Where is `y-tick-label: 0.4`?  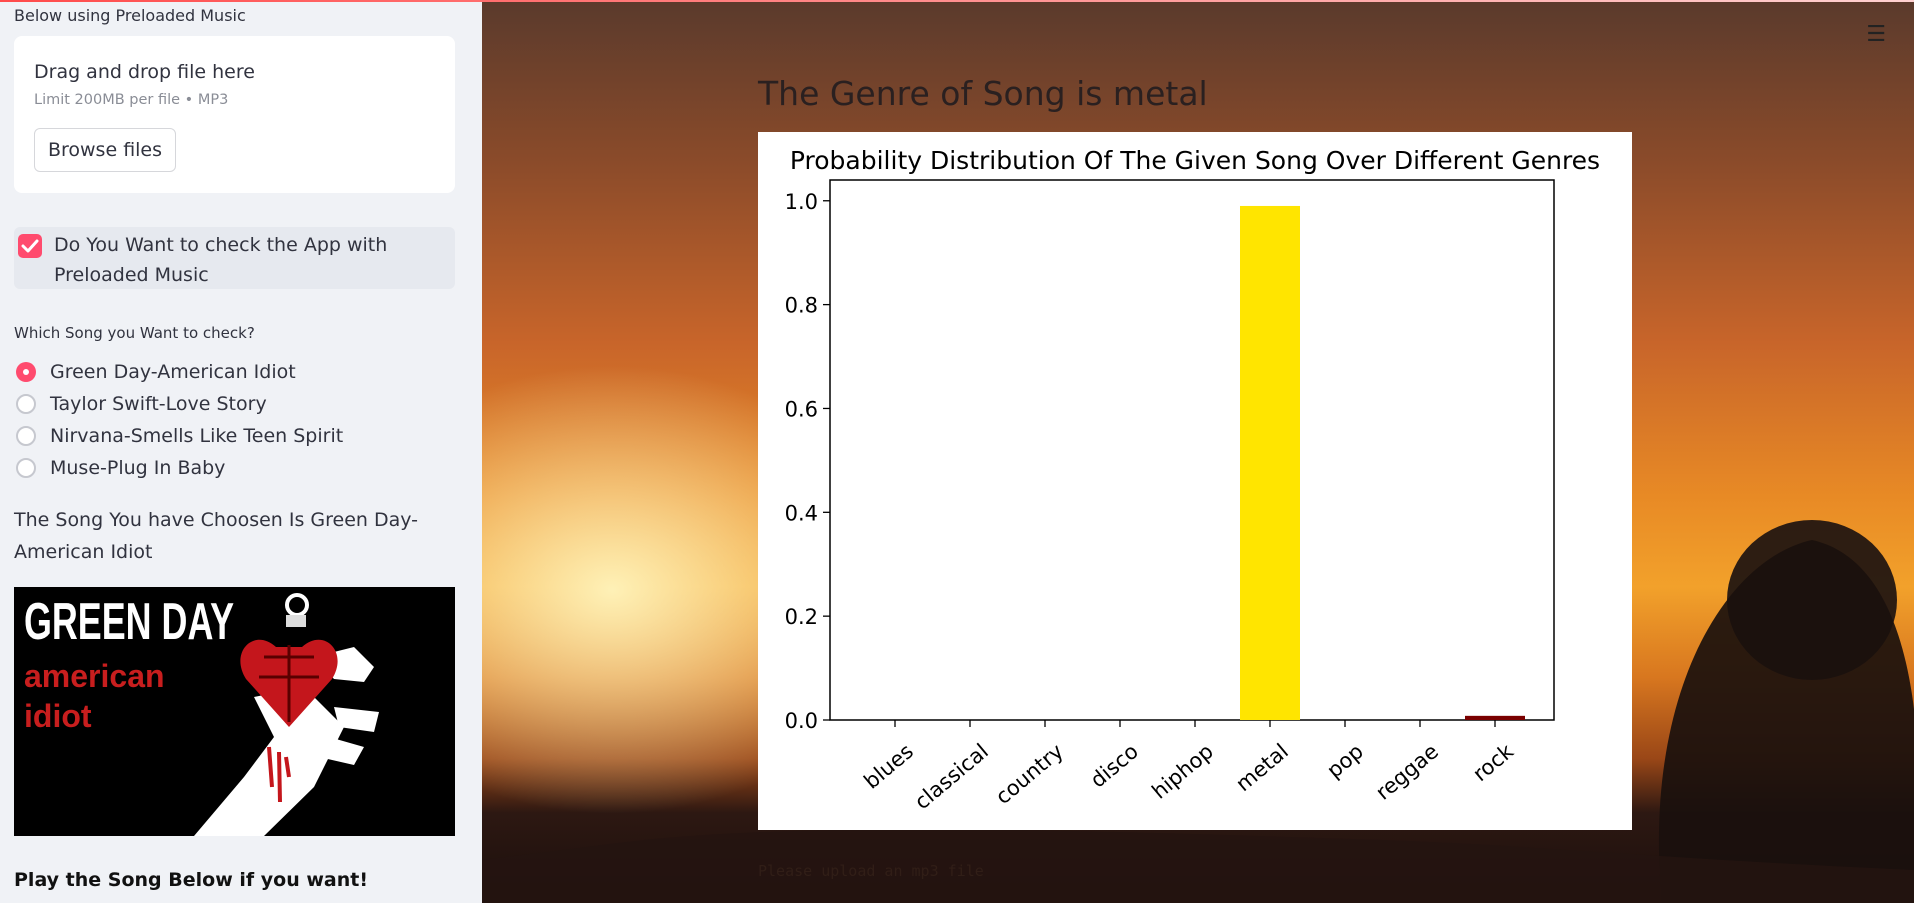
y-tick-label: 0.4 is located at coordinates (801, 513).